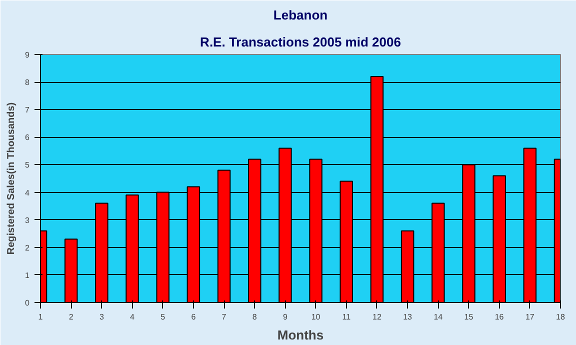 The height and width of the screenshot is (345, 576). What do you see at coordinates (71, 317) in the screenshot?
I see `x-tick-label: 2` at bounding box center [71, 317].